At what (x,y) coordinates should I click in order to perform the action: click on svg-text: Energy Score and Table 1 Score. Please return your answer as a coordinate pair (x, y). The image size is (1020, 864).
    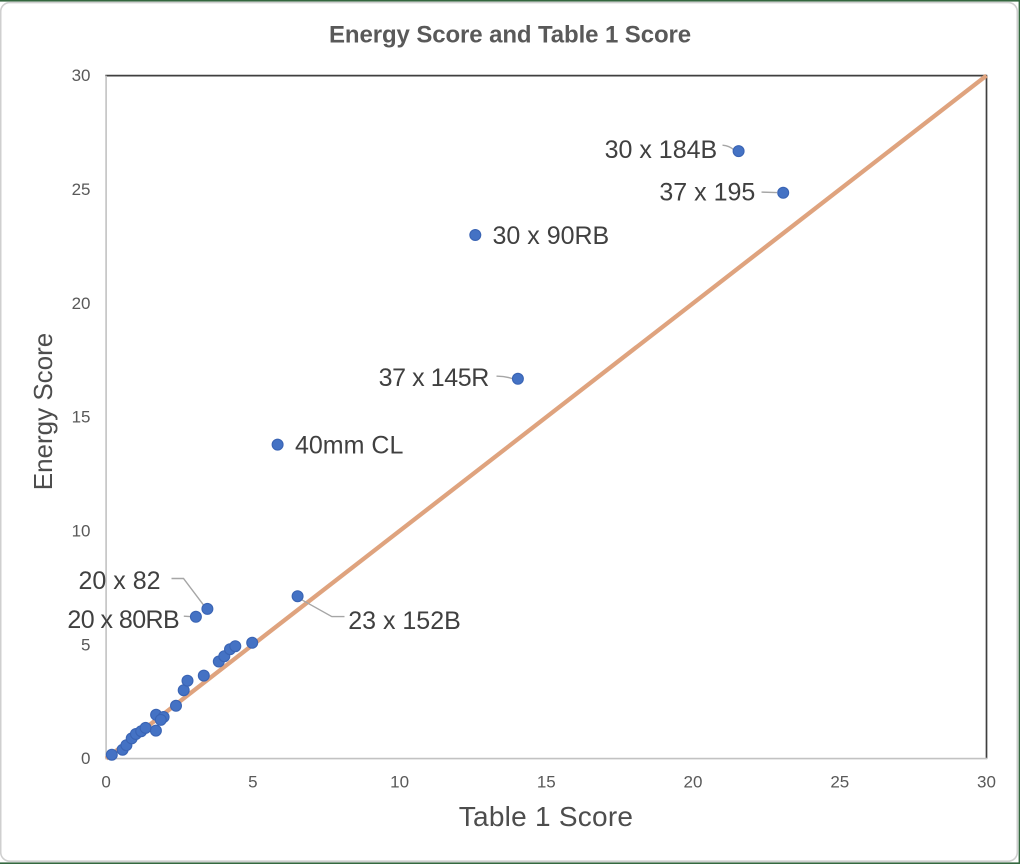
    Looking at the image, I should click on (510, 35).